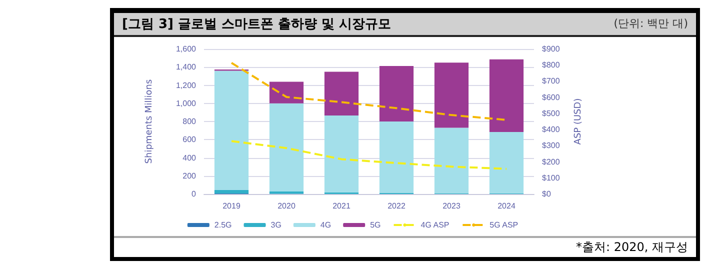  Describe the element at coordinates (194, 193) in the screenshot. I see `y-tick-label: 0` at that location.